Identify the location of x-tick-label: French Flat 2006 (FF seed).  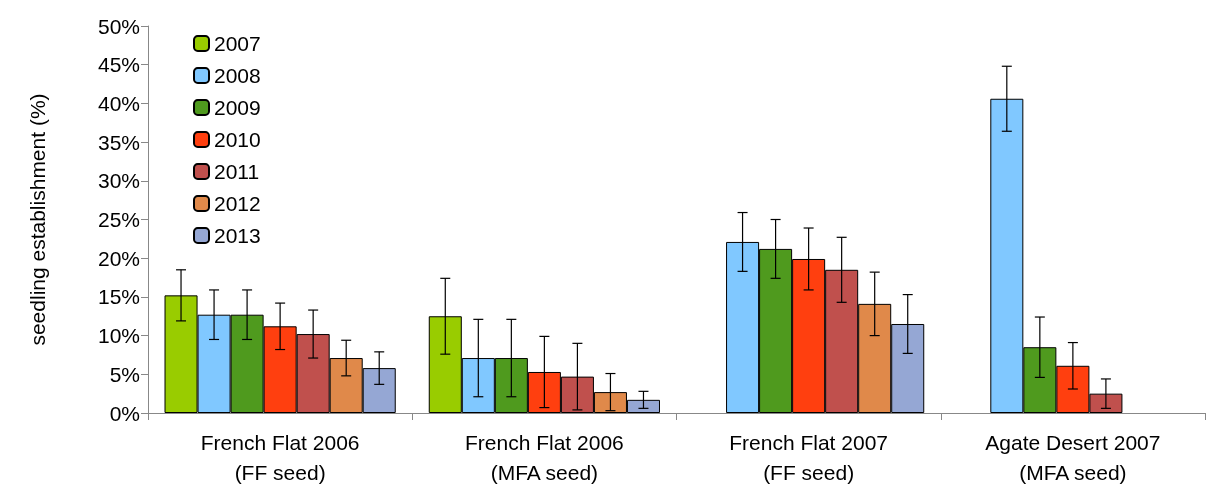
(280, 457).